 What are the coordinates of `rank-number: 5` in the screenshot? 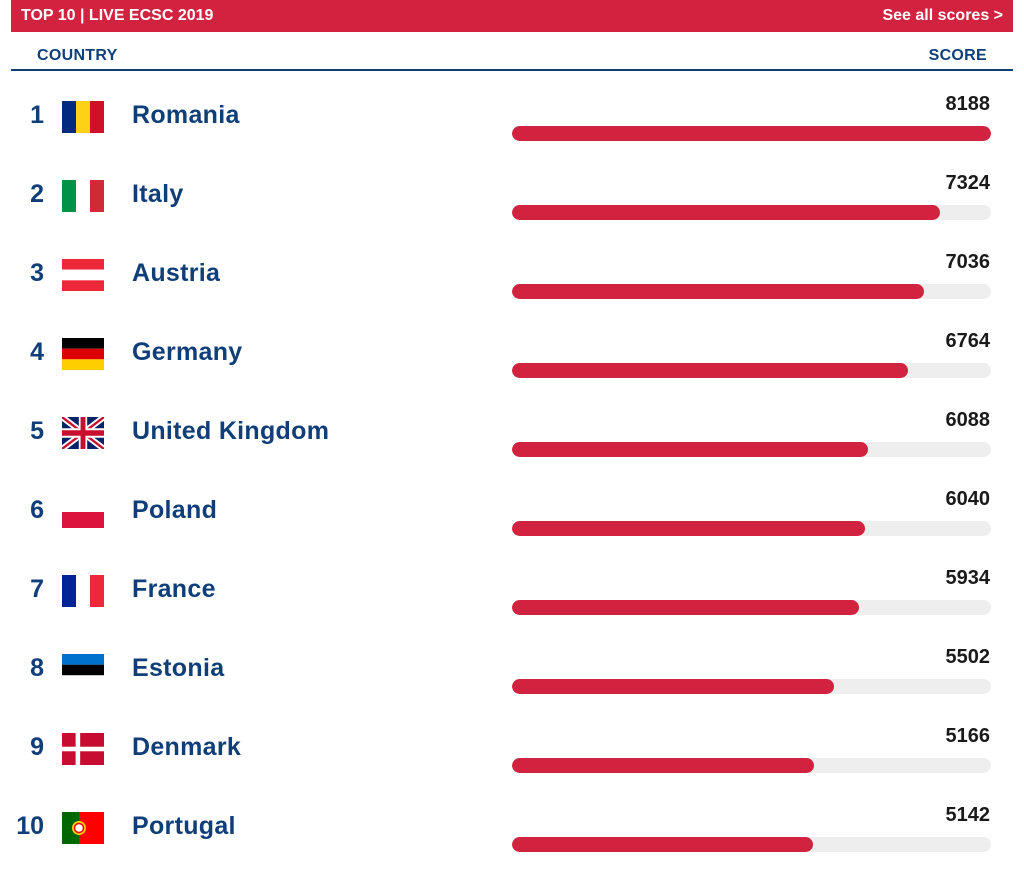 It's located at (37, 431).